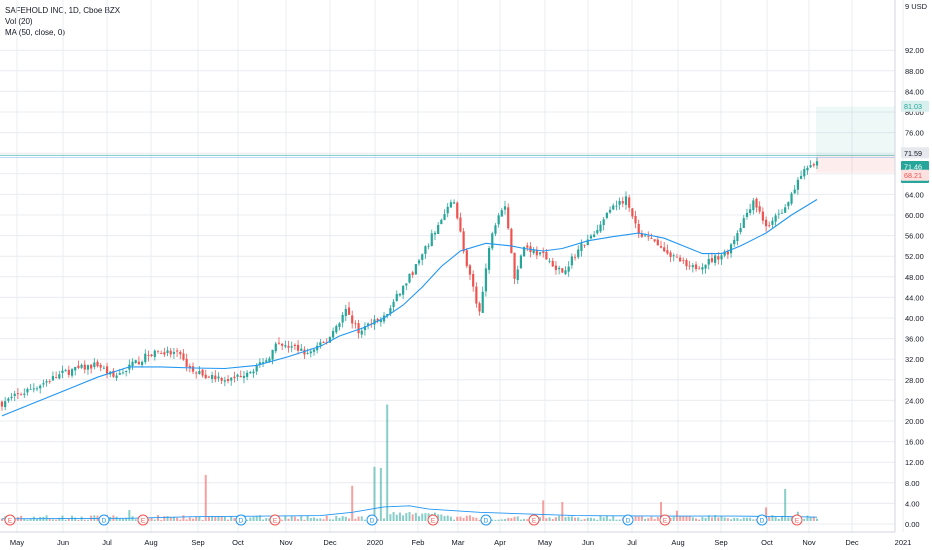 The height and width of the screenshot is (550, 932). What do you see at coordinates (150, 542) in the screenshot?
I see `x-tick-label: Aug` at bounding box center [150, 542].